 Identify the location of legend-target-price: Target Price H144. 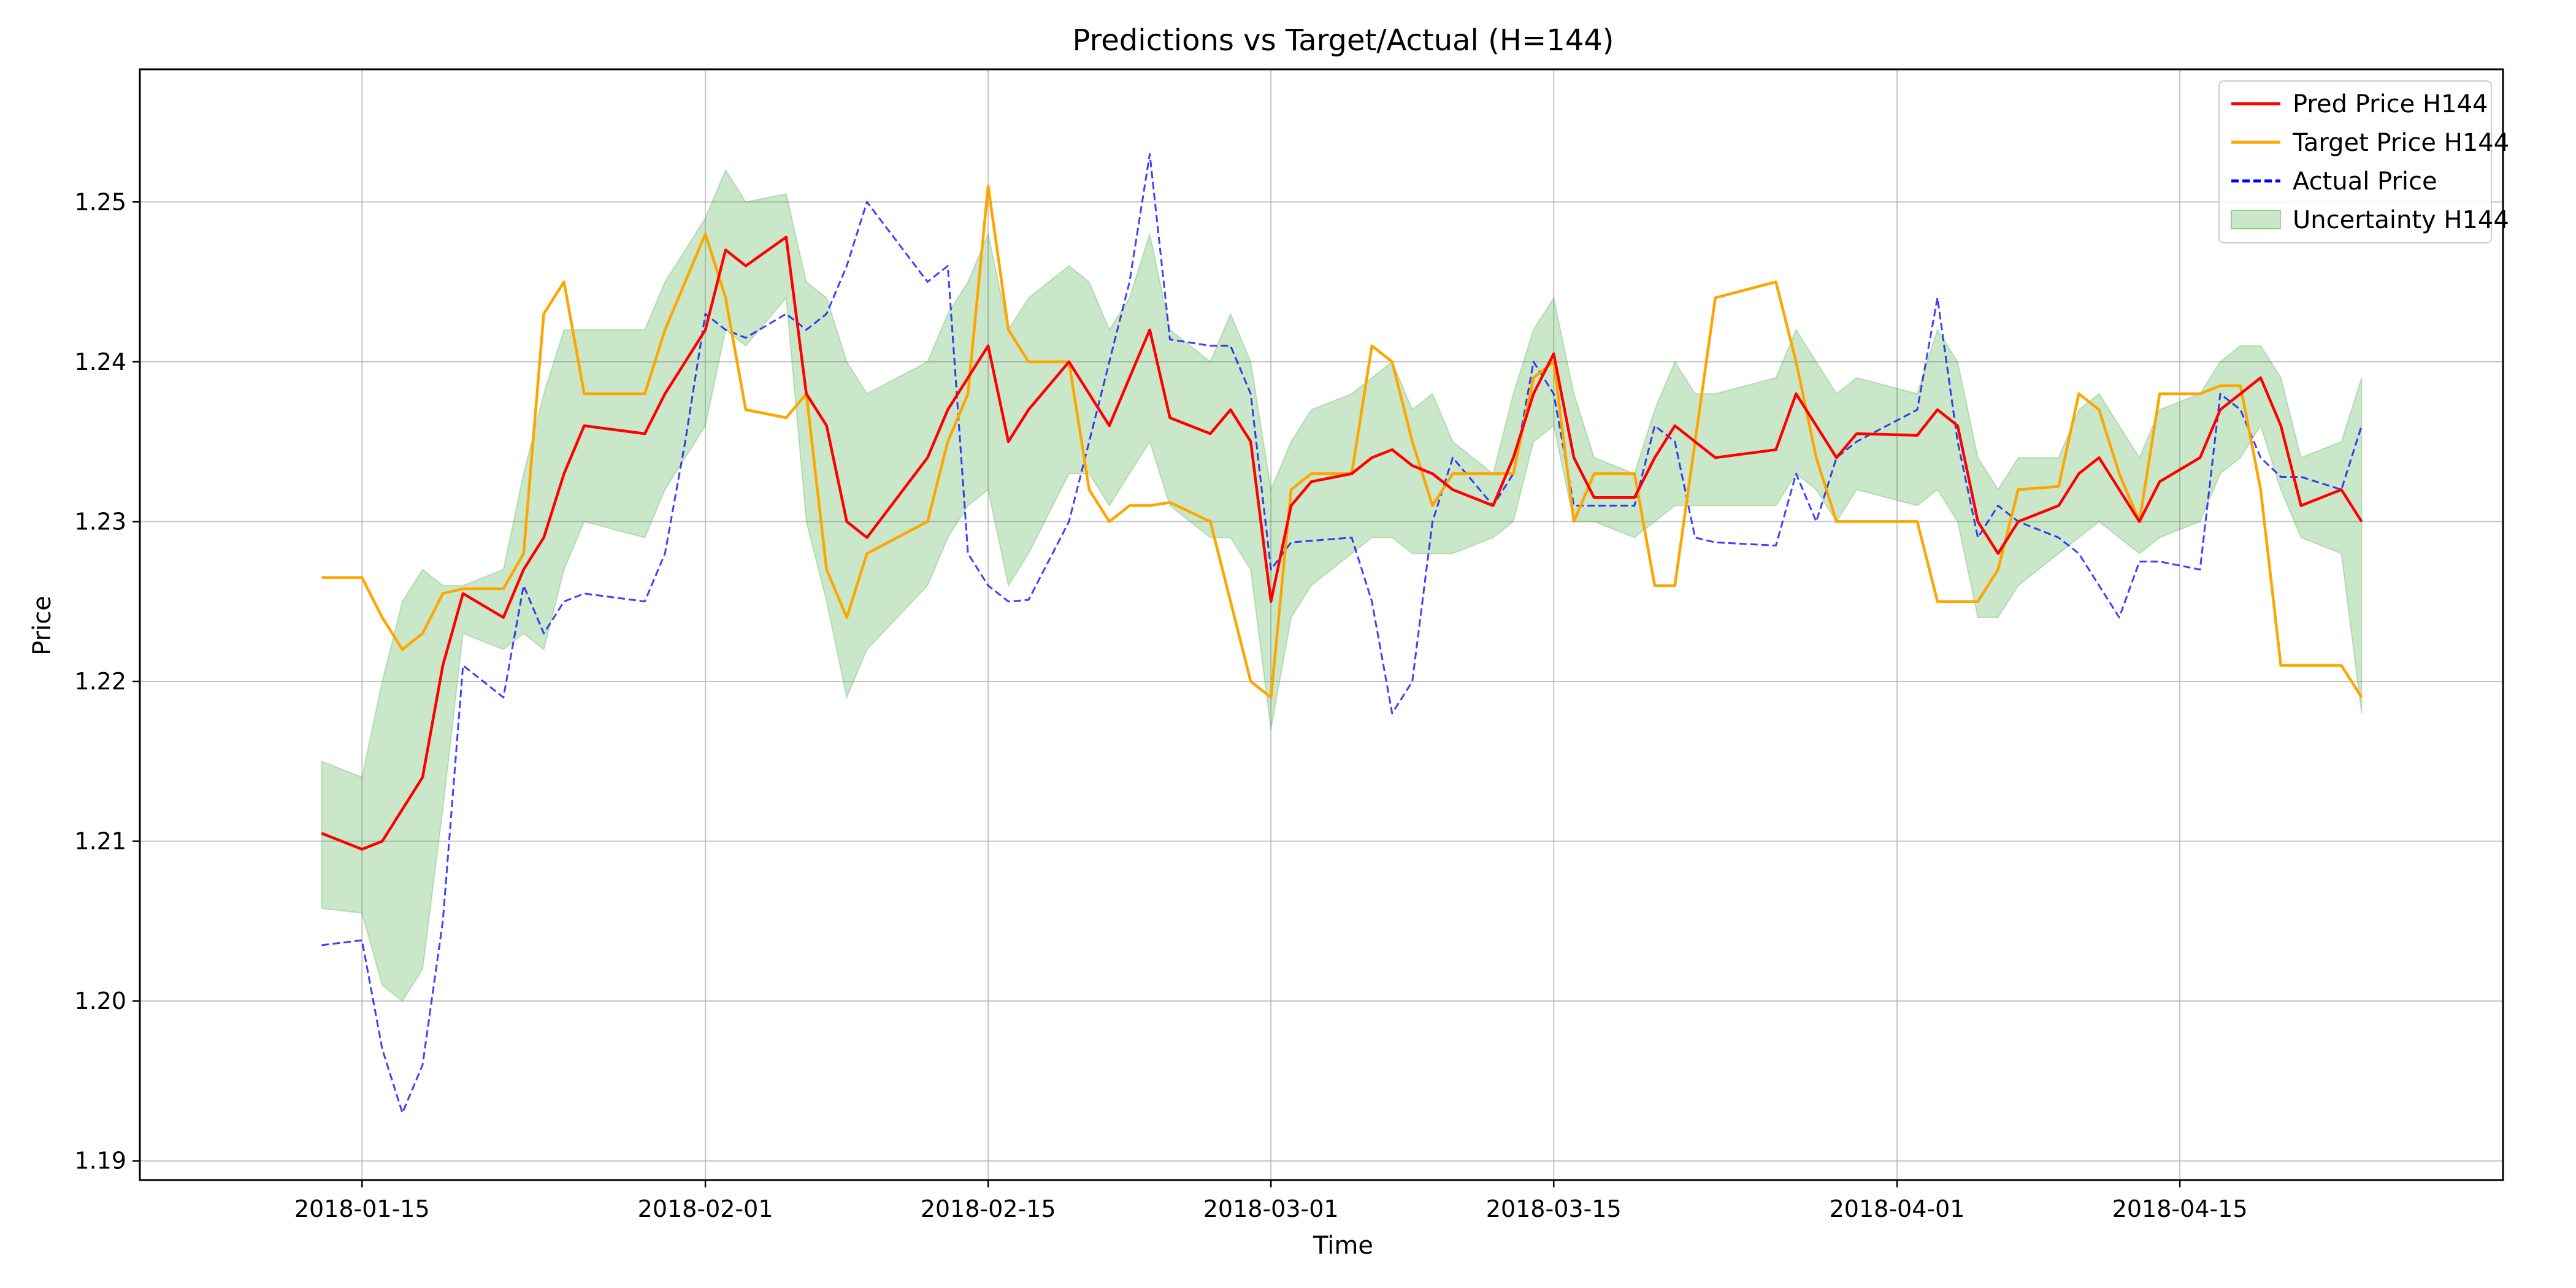
(2370, 143).